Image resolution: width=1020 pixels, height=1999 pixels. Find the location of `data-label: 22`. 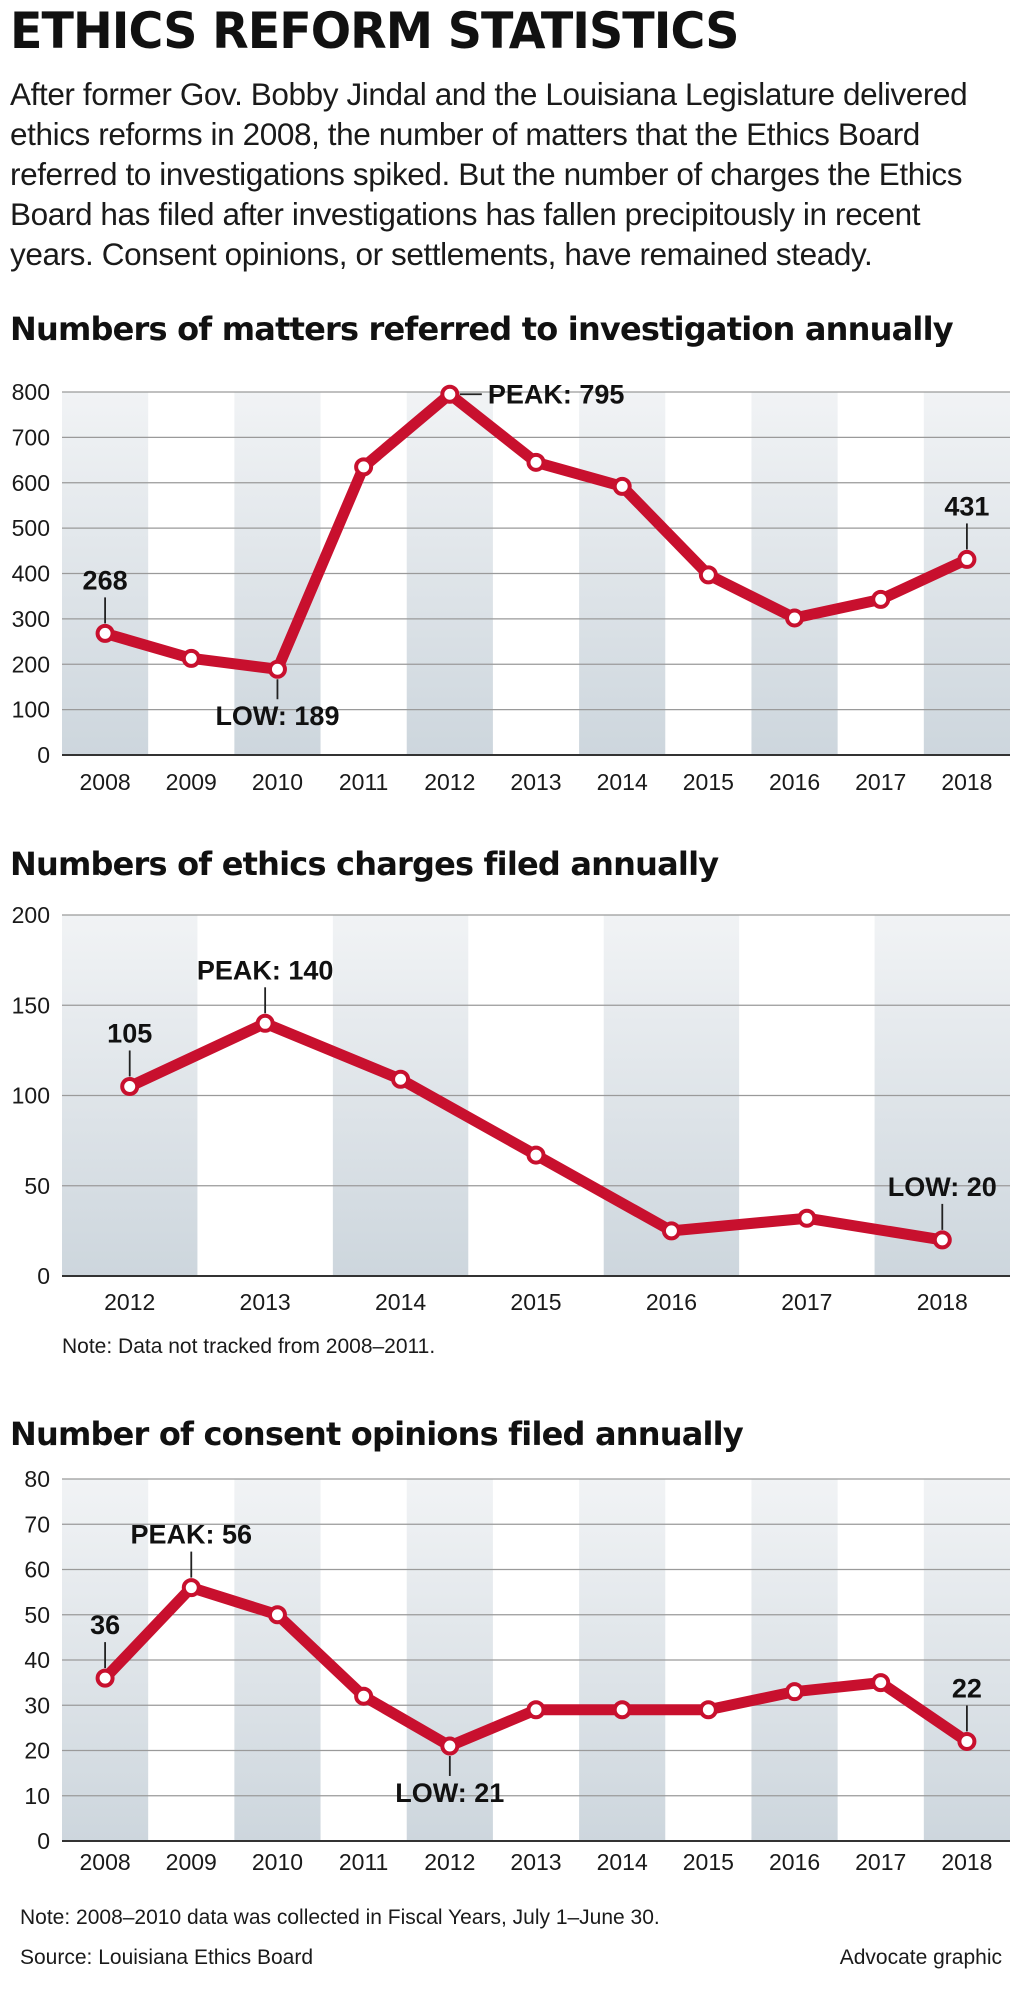

data-label: 22 is located at coordinates (967, 1688).